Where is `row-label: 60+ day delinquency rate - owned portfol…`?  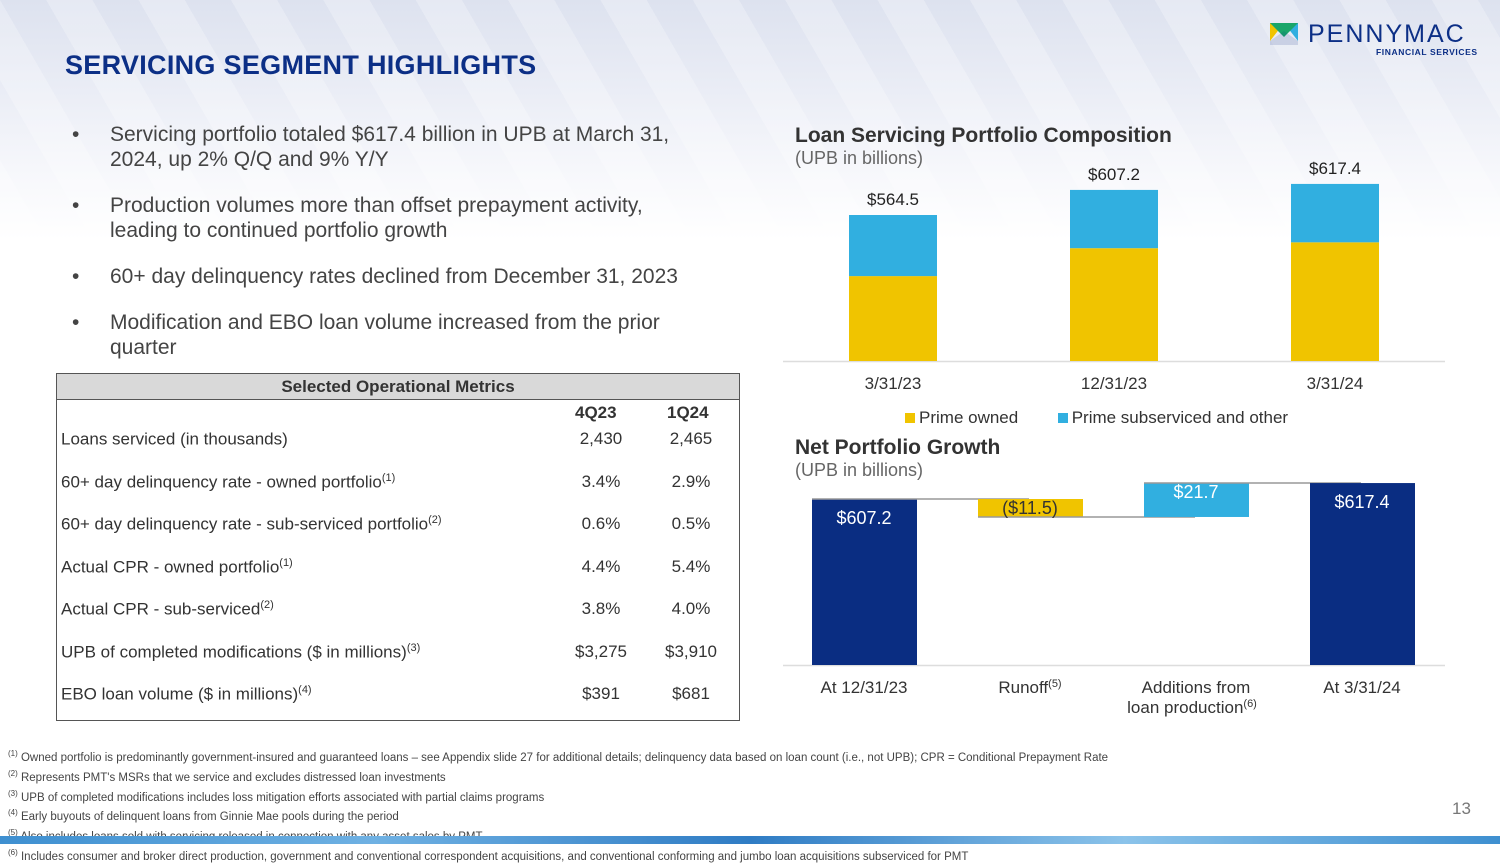
row-label: 60+ day delinquency rate - owned portfol… is located at coordinates (228, 482).